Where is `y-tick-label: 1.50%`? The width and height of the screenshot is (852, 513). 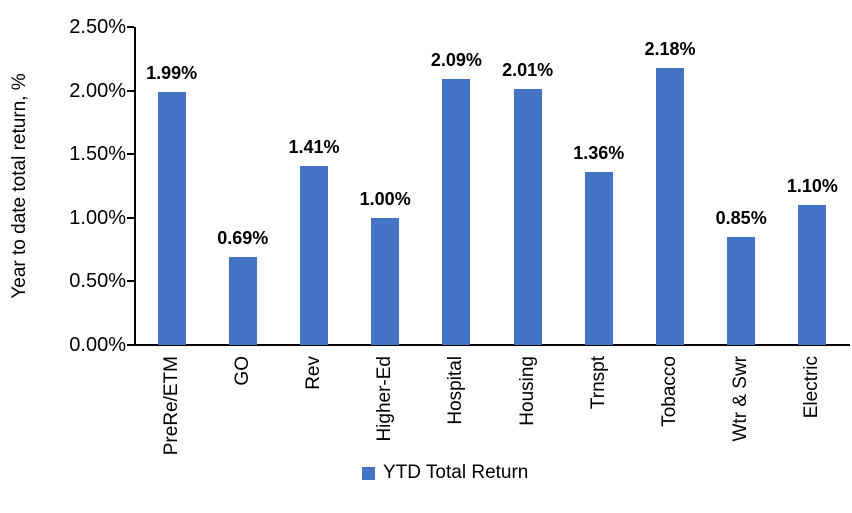 y-tick-label: 1.50% is located at coordinates (97, 154).